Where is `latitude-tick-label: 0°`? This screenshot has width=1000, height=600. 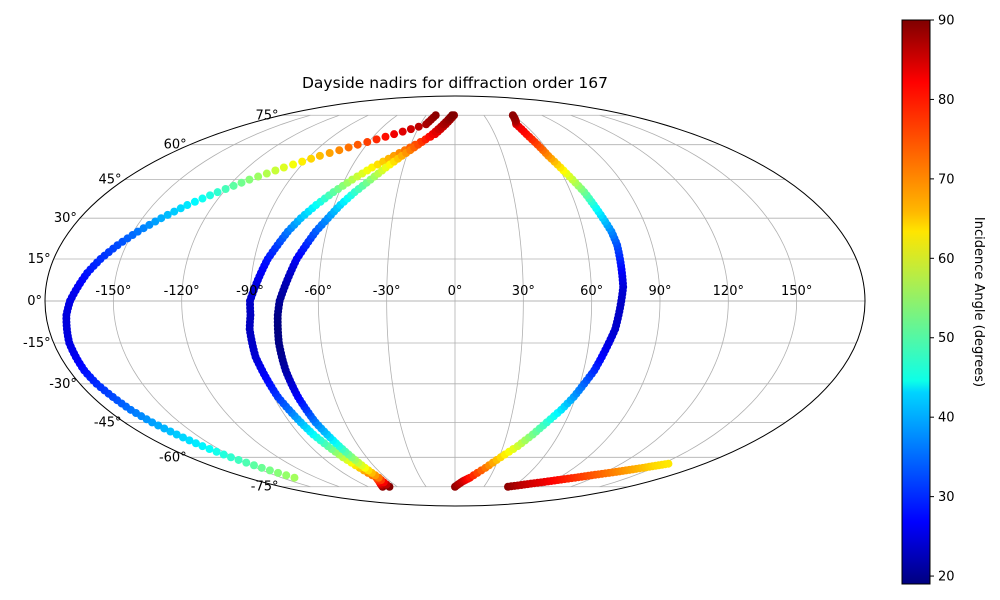 latitude-tick-label: 0° is located at coordinates (34, 301).